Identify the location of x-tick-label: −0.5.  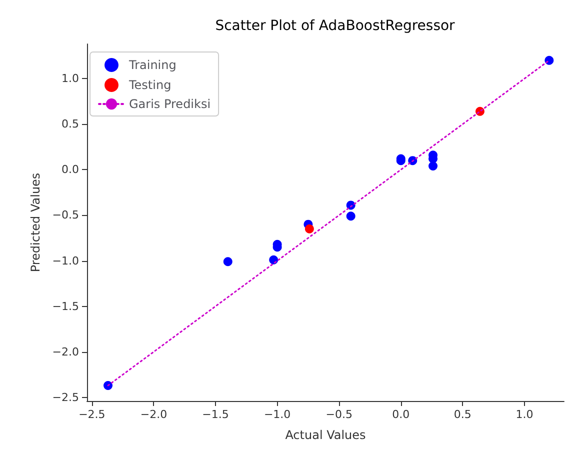
(339, 414).